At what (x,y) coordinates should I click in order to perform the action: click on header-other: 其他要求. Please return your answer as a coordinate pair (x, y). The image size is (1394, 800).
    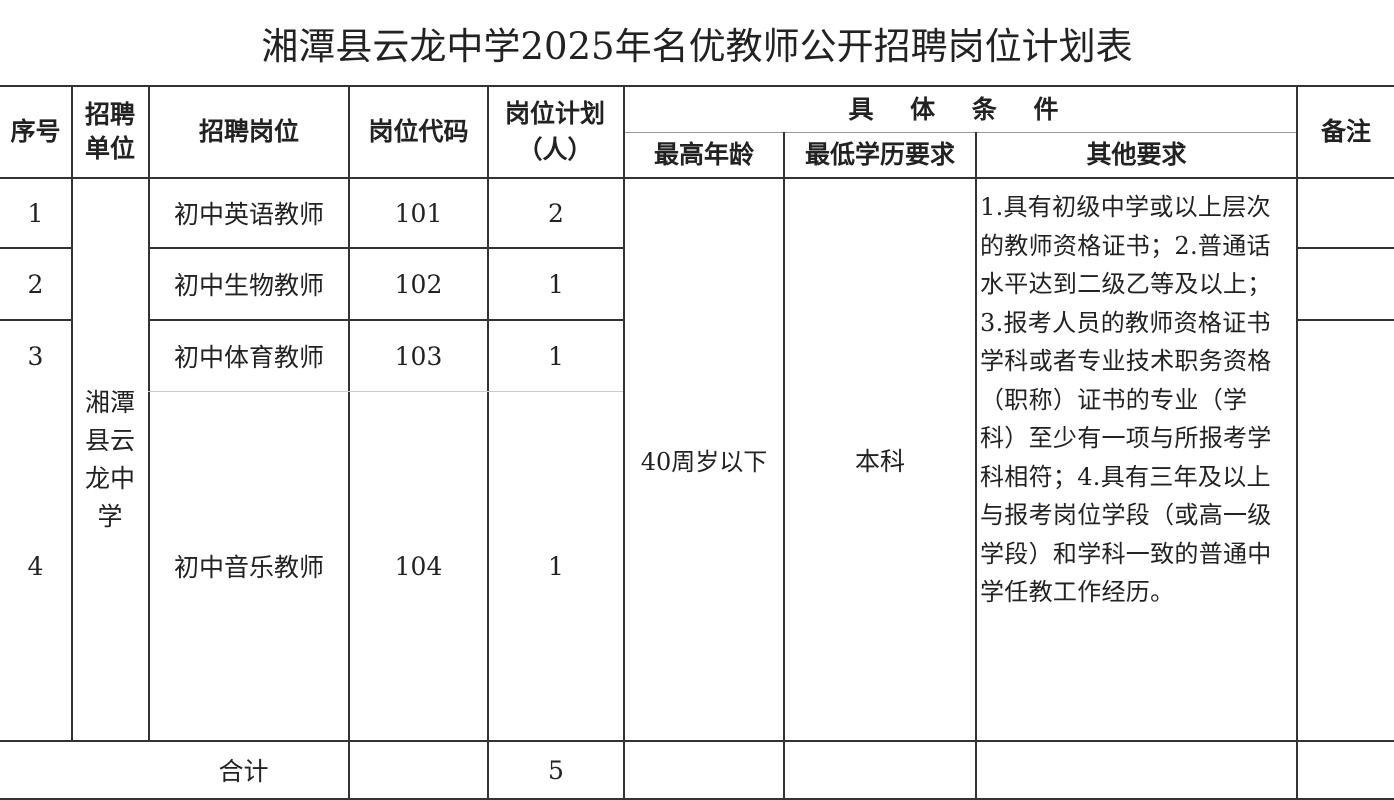
    Looking at the image, I should click on (1136, 154).